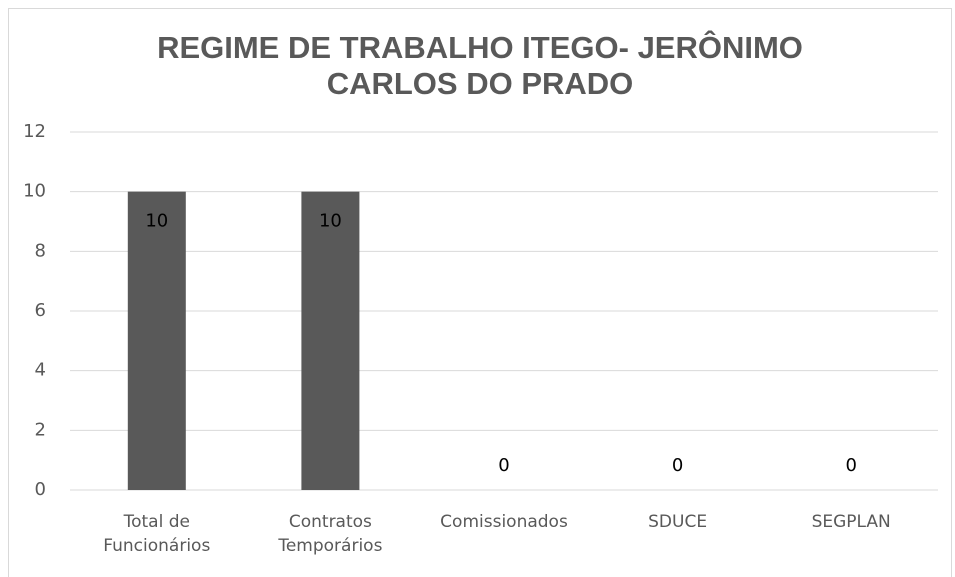  I want to click on y-tick-label: 2, so click(40, 429).